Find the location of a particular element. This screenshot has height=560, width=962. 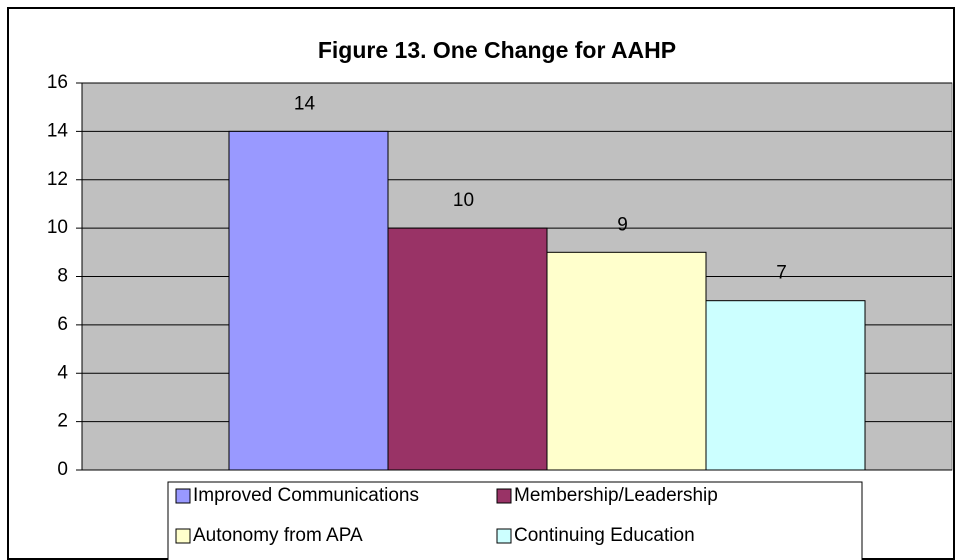

data-label: 7 is located at coordinates (781, 273).